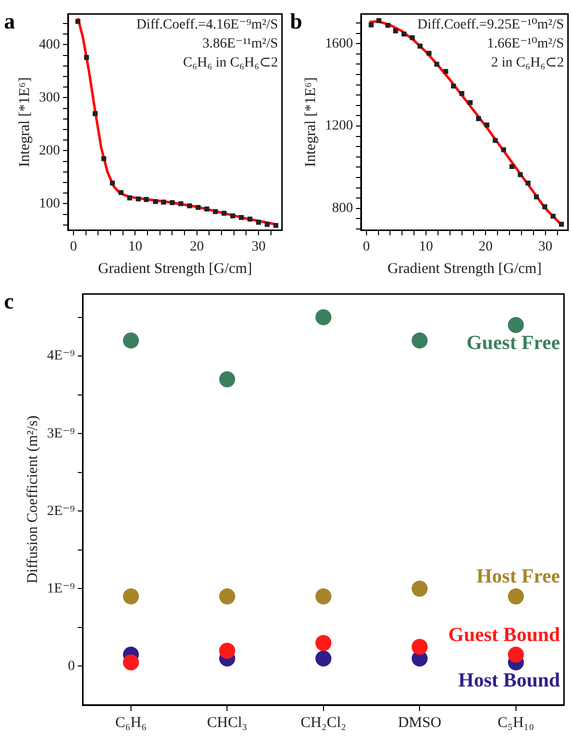 The width and height of the screenshot is (572, 737). What do you see at coordinates (518, 577) in the screenshot?
I see `series-label: Host Free` at bounding box center [518, 577].